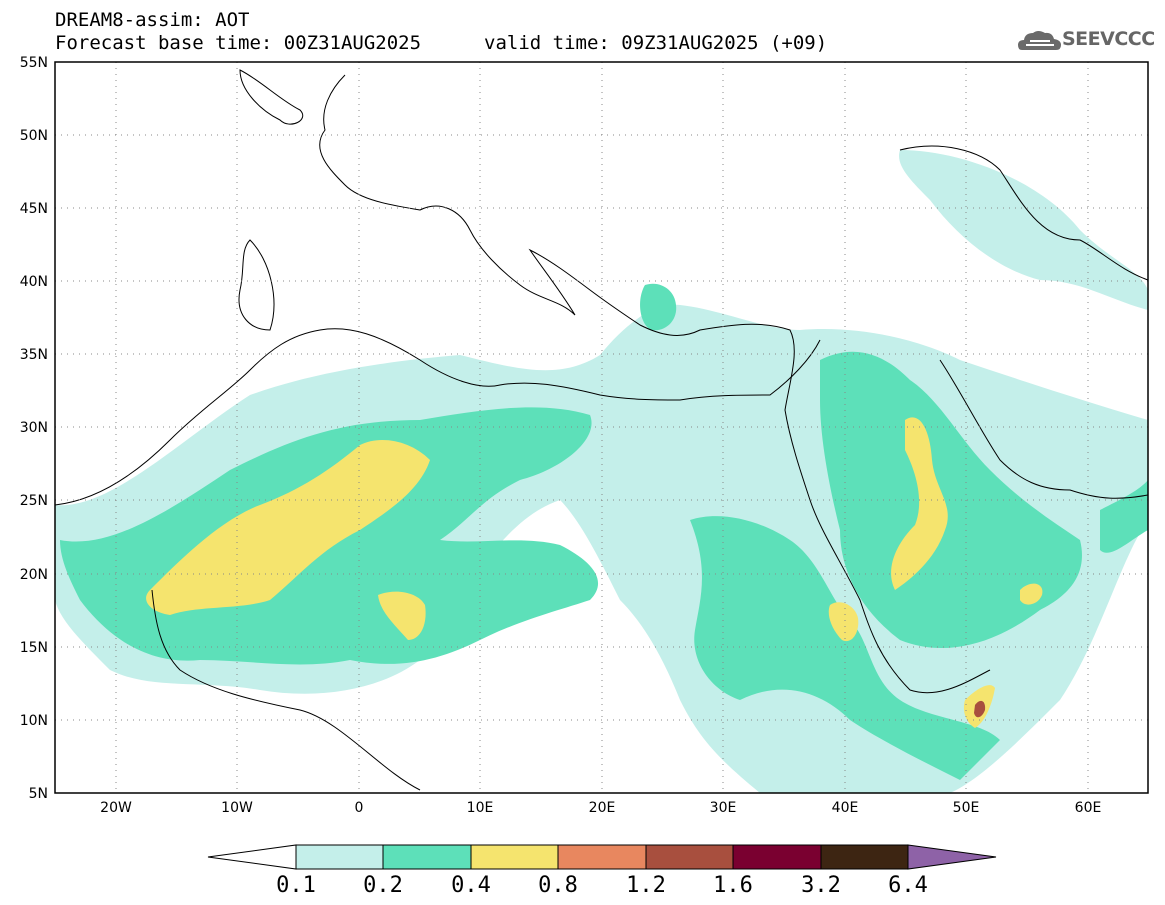  What do you see at coordinates (237, 808) in the screenshot?
I see `lon-tick: 10W` at bounding box center [237, 808].